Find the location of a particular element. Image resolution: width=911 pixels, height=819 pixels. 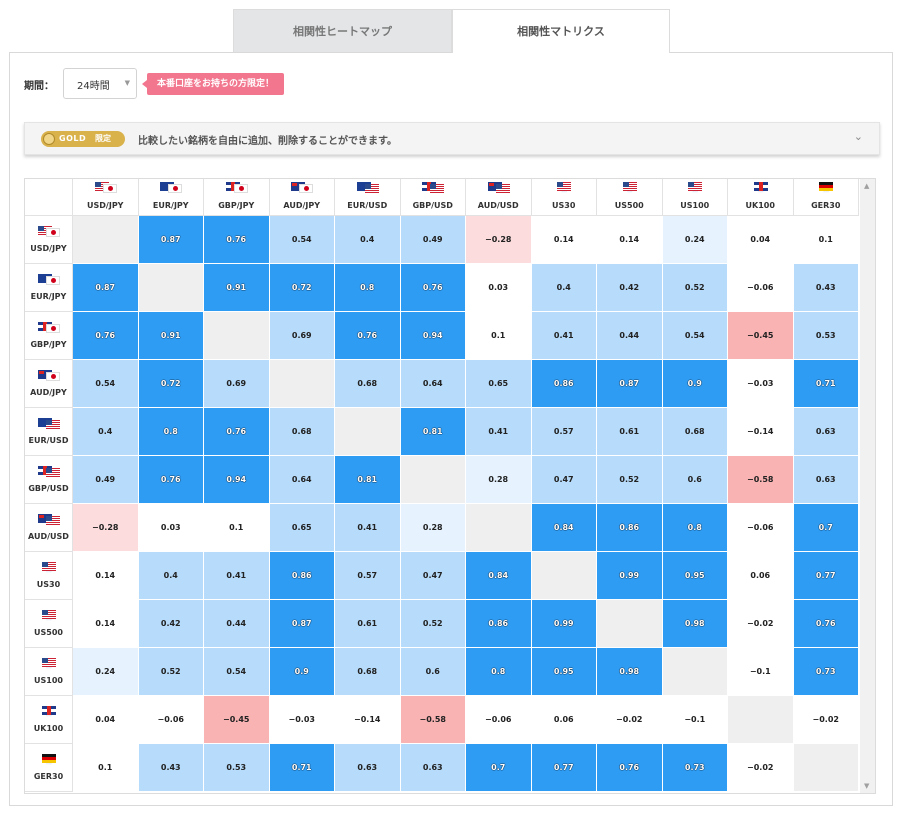

correlation-cell: 0.73 is located at coordinates (695, 768).